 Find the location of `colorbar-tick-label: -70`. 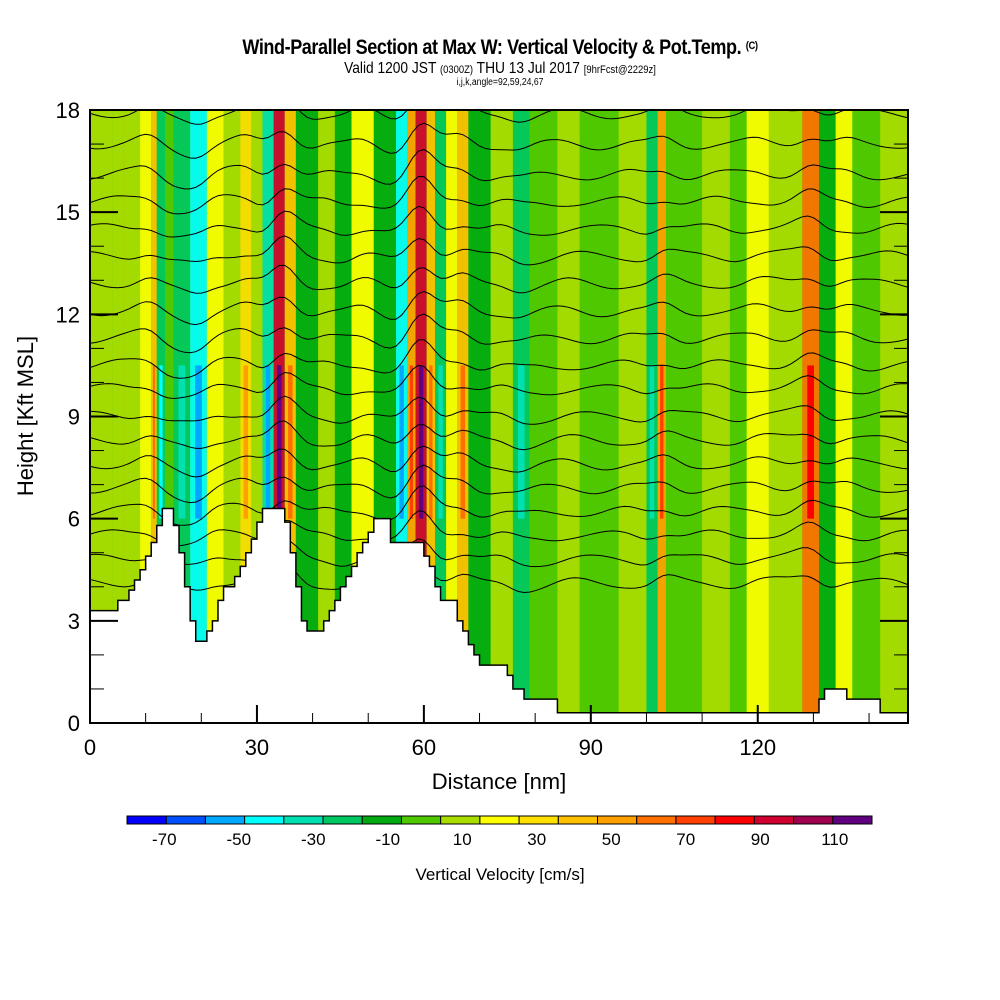

colorbar-tick-label: -70 is located at coordinates (164, 839).